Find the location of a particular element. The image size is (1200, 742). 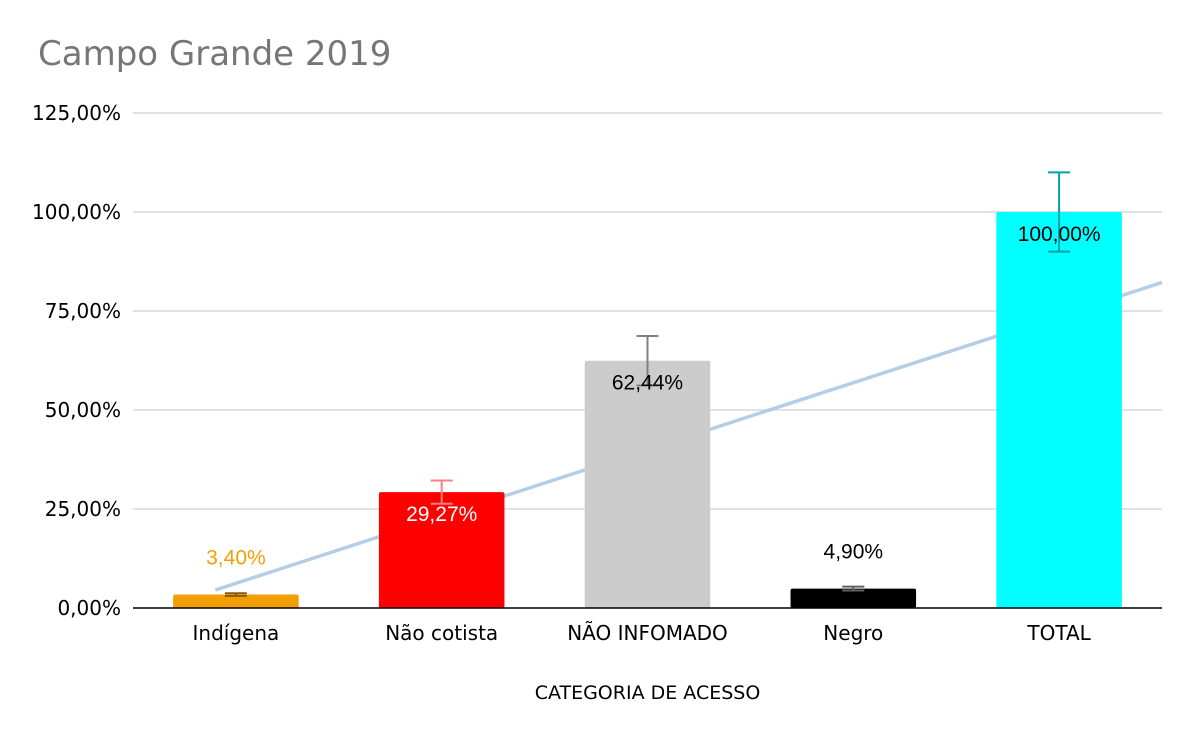

y-tick-label: 25,00% is located at coordinates (83, 509).